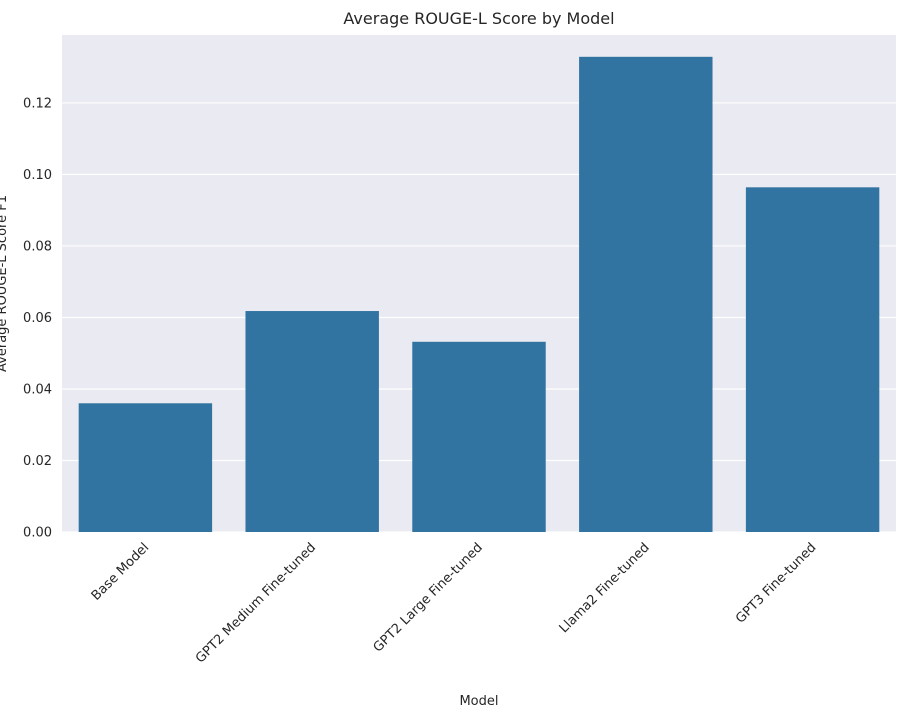 The image size is (908, 722). Describe the element at coordinates (37, 246) in the screenshot. I see `y-tick-label: 0.08` at that location.